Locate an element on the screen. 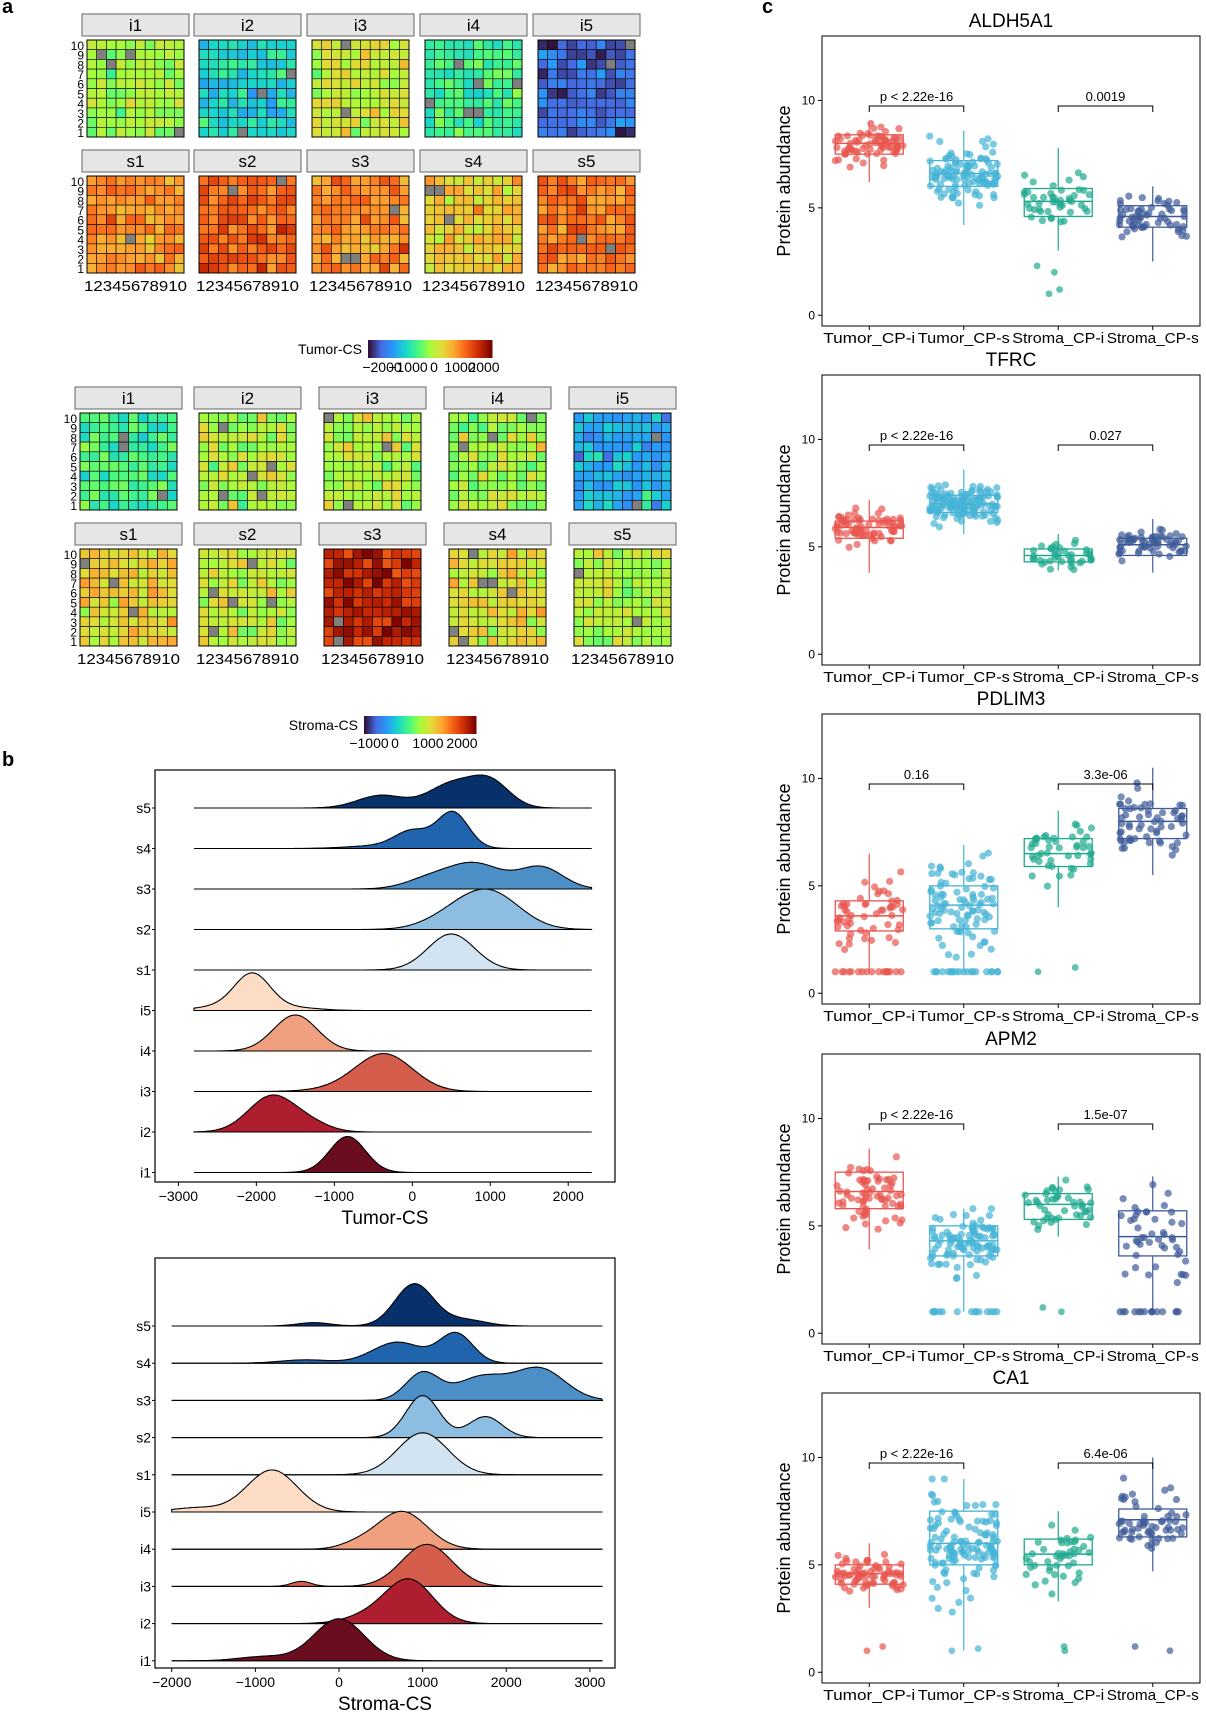 The width and height of the screenshot is (1206, 1734). box-iqr is located at coordinates (1153, 823).